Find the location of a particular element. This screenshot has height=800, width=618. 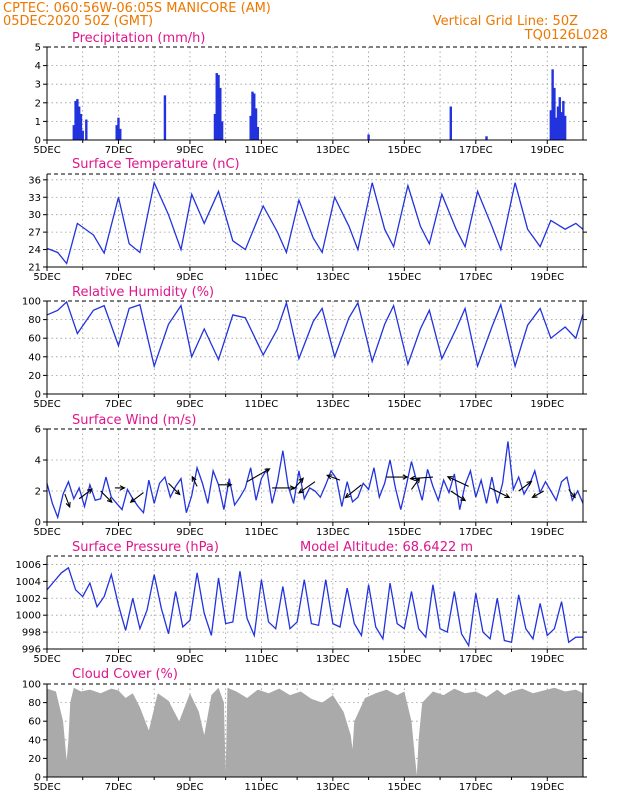

rh-xtick-label: 7DEC is located at coordinates (118, 404).